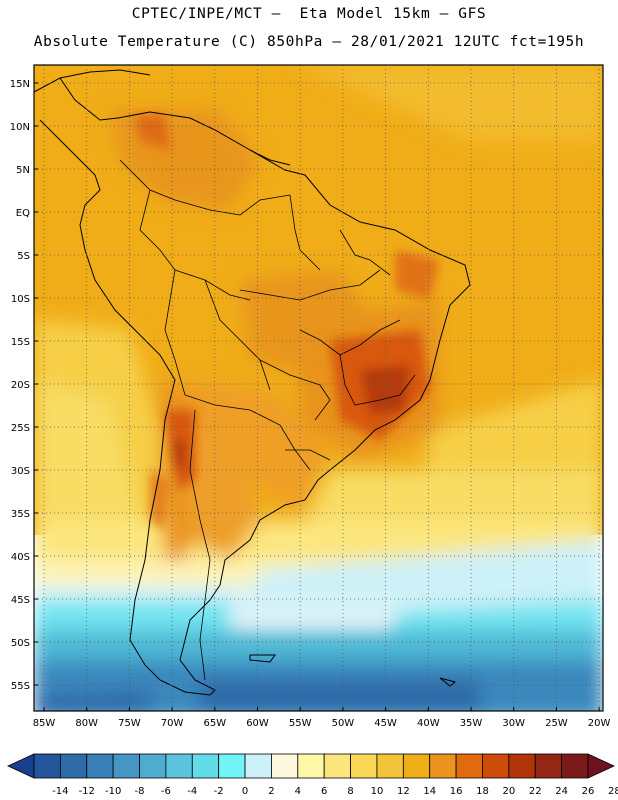  I want to click on lat-label: 25S, so click(20, 428).